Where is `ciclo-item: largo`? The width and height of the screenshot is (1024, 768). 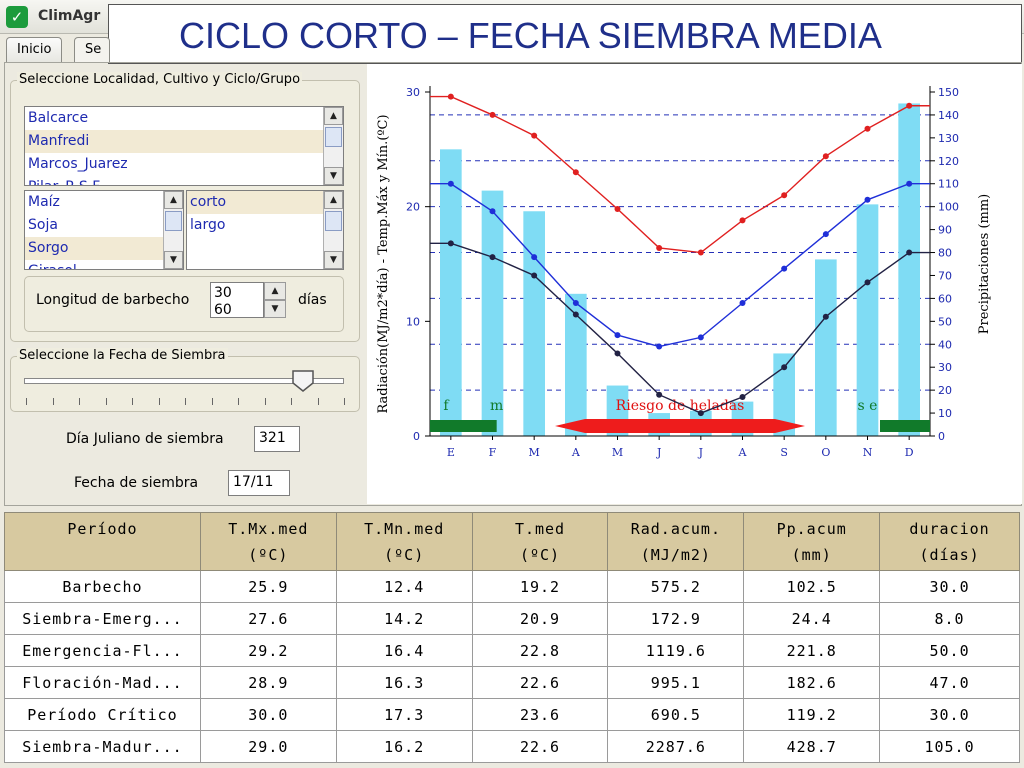
ciclo-item: largo is located at coordinates (208, 225).